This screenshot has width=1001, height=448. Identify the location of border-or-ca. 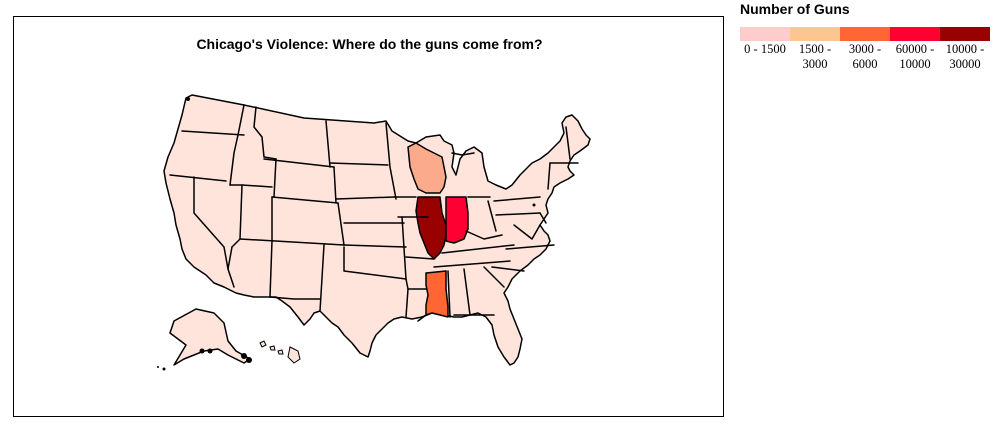
(198, 178).